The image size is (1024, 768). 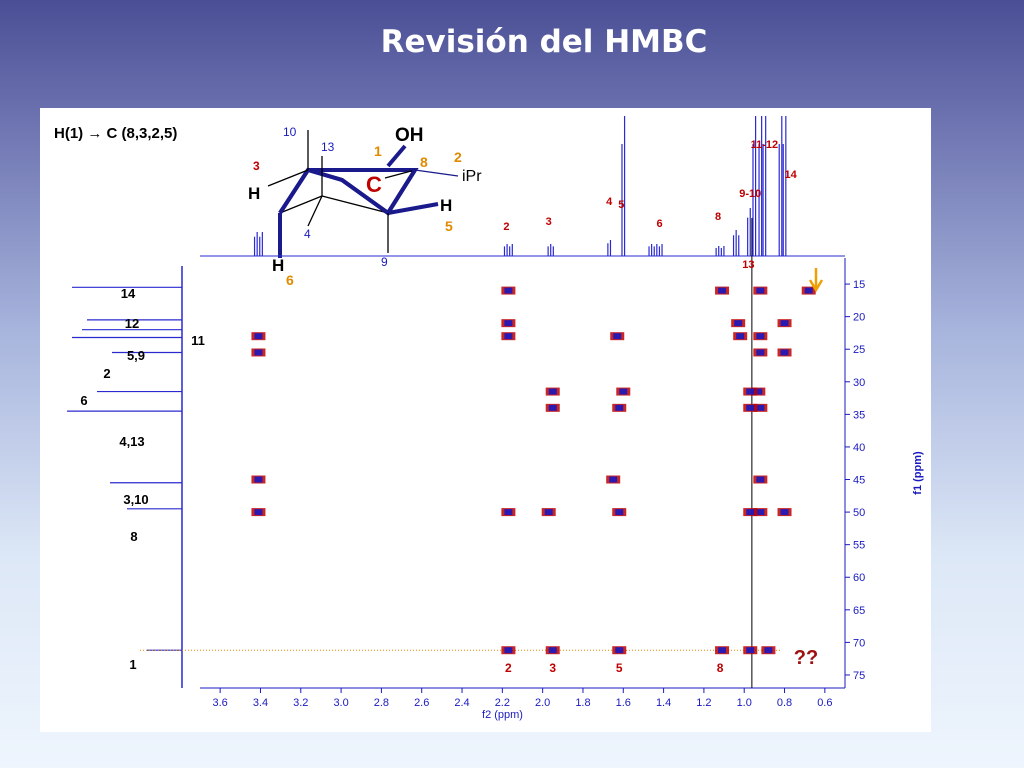 I want to click on y-tick-label: 50, so click(x=859, y=513).